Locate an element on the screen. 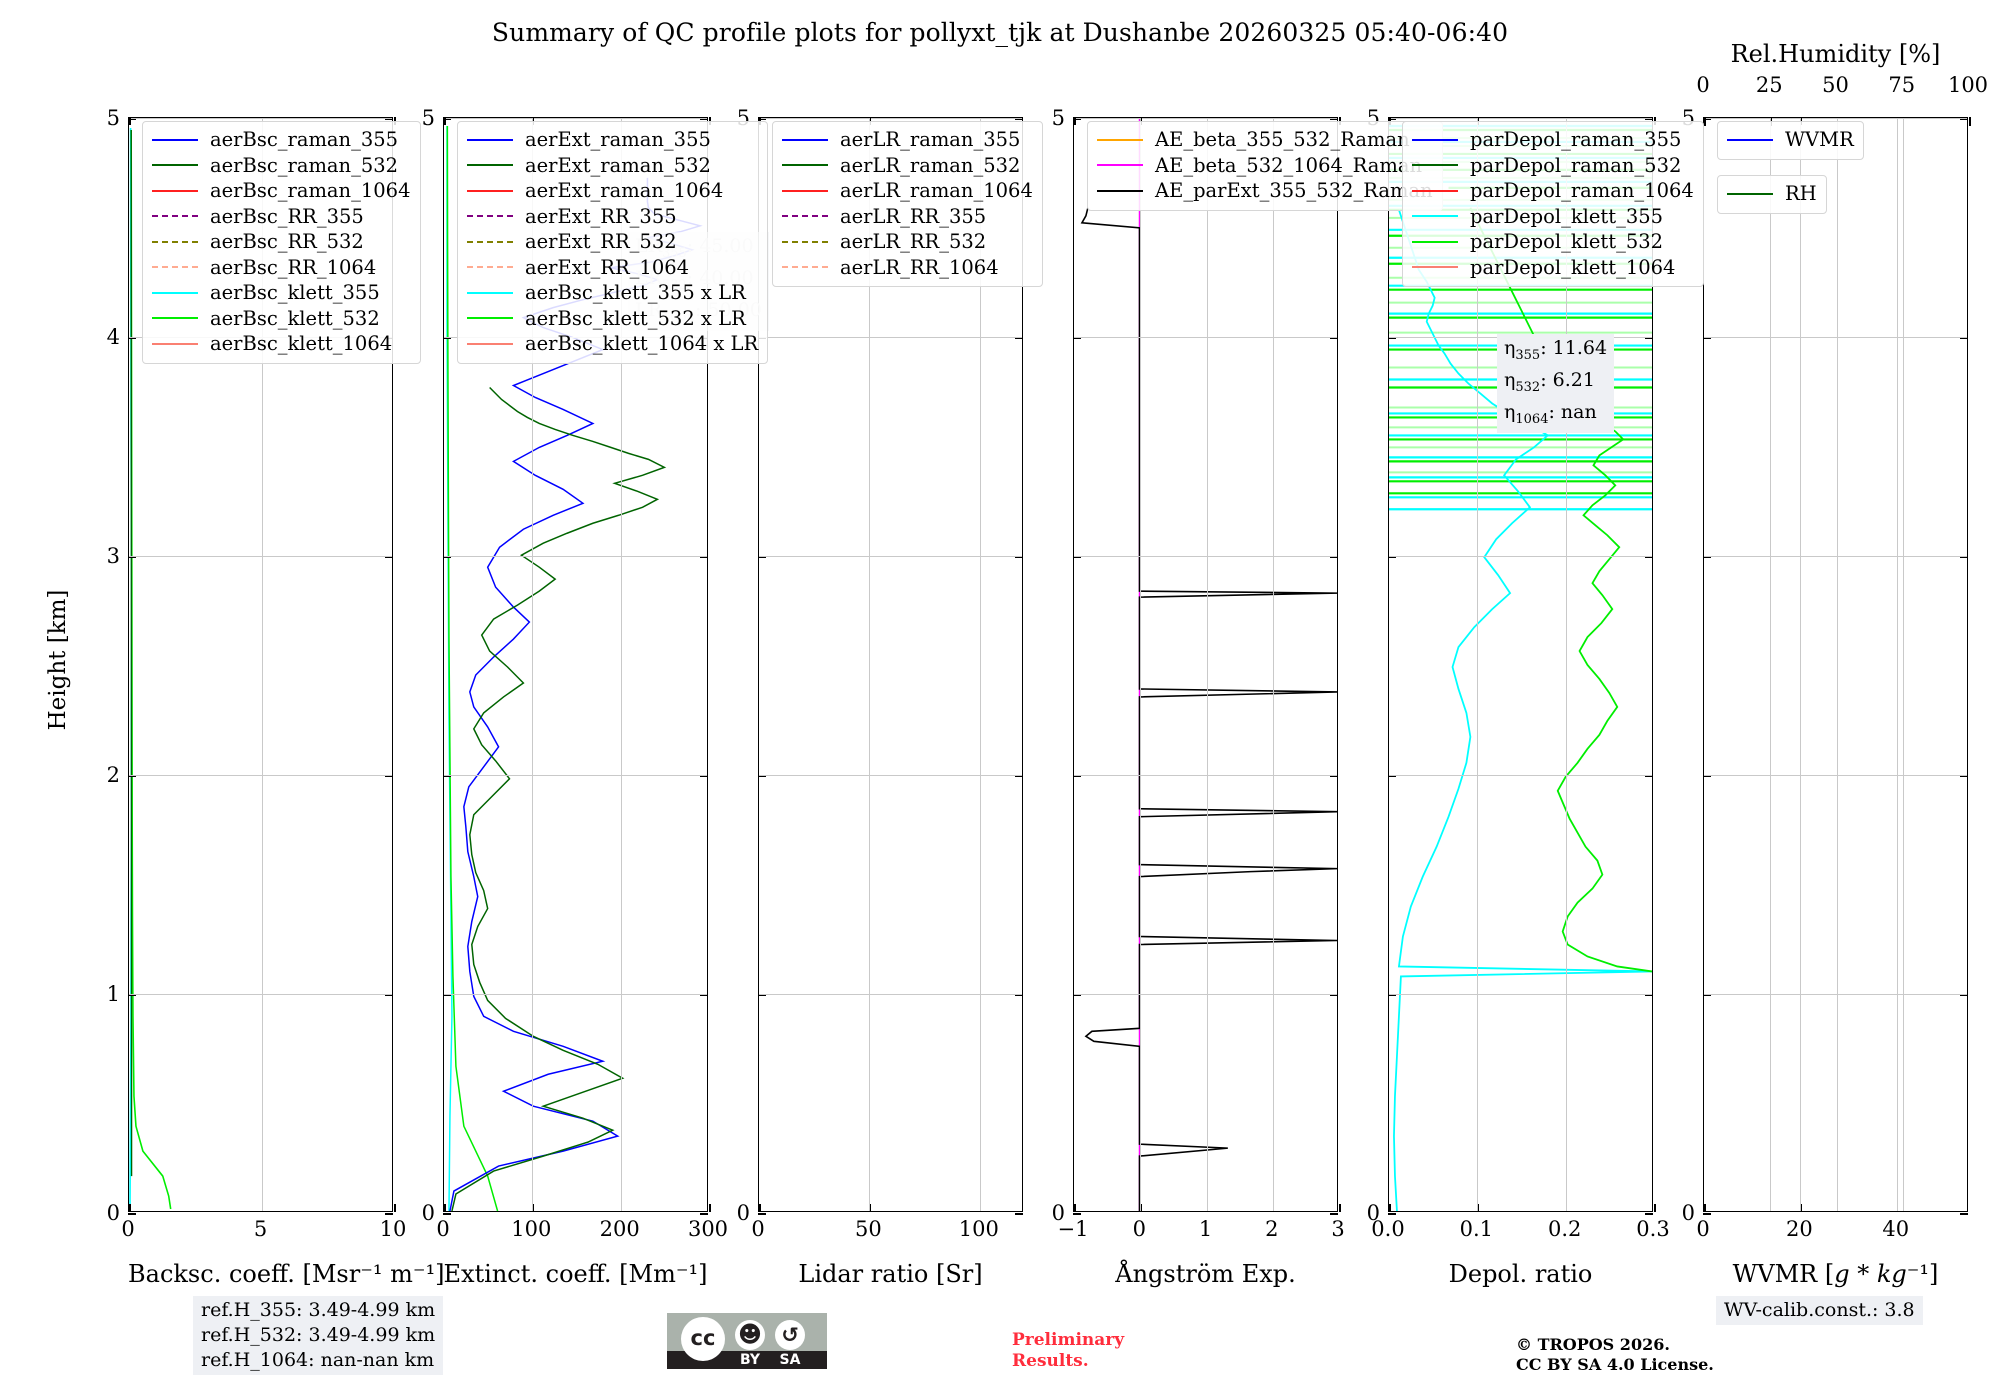 The width and height of the screenshot is (2000, 1375). by-person-icon: ☻ is located at coordinates (750, 1335).